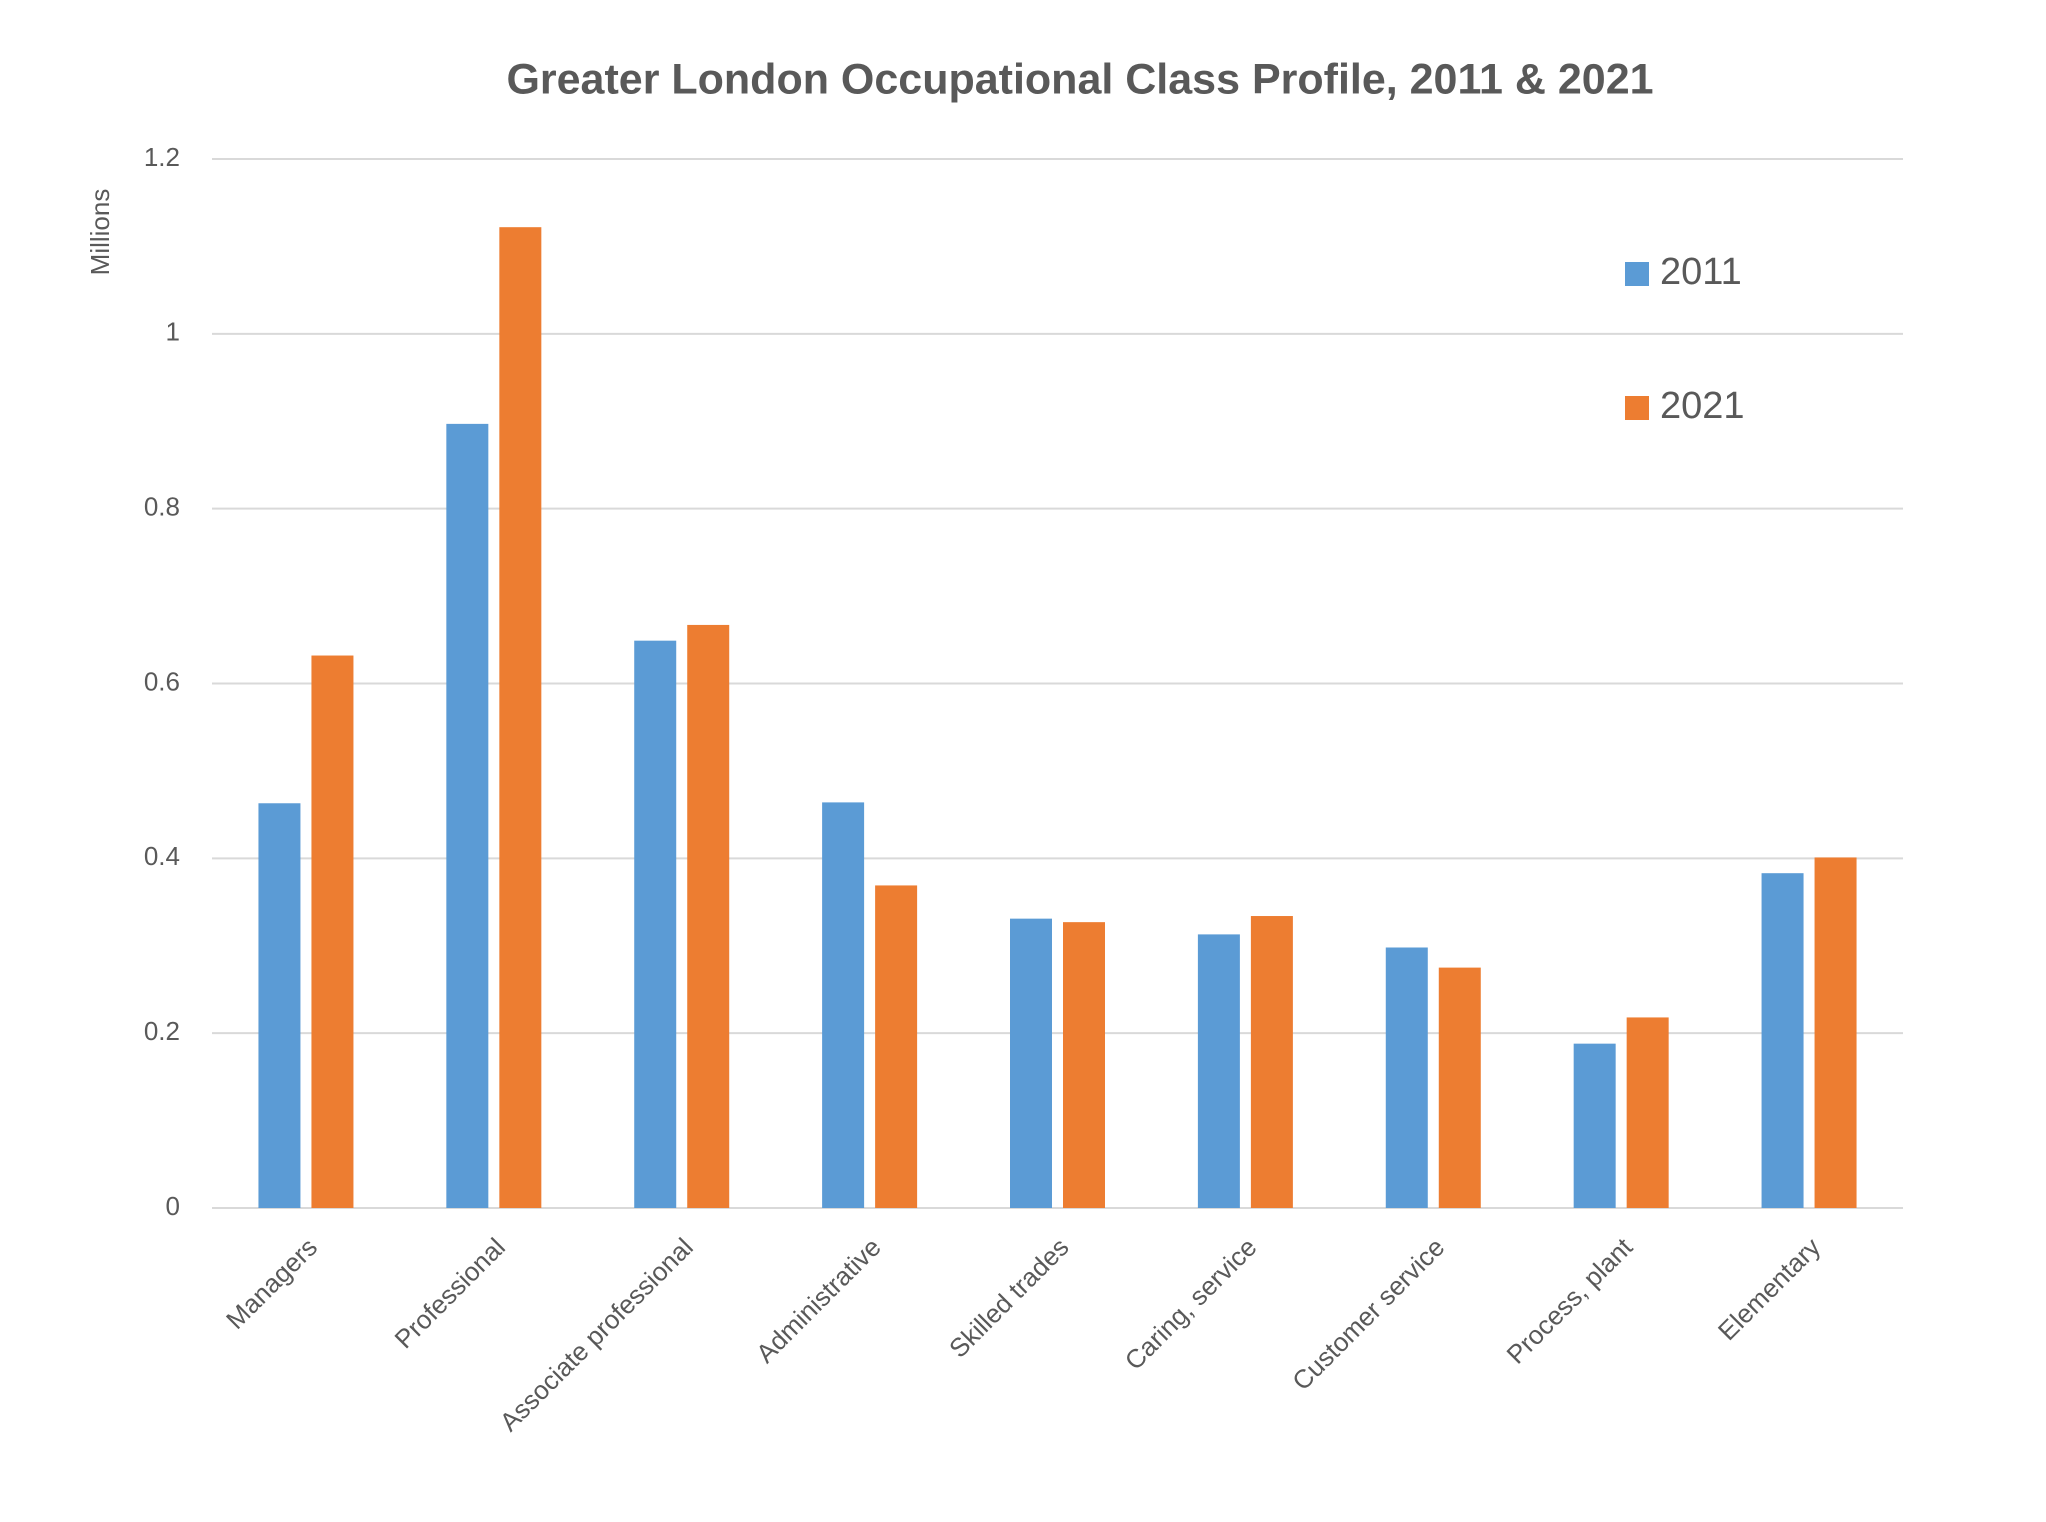  I want to click on legend-label: 2021, so click(1702, 406).